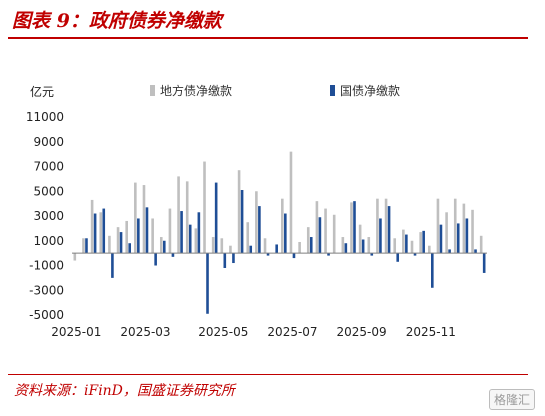  I want to click on y-tick-label: 5000, so click(48, 191).